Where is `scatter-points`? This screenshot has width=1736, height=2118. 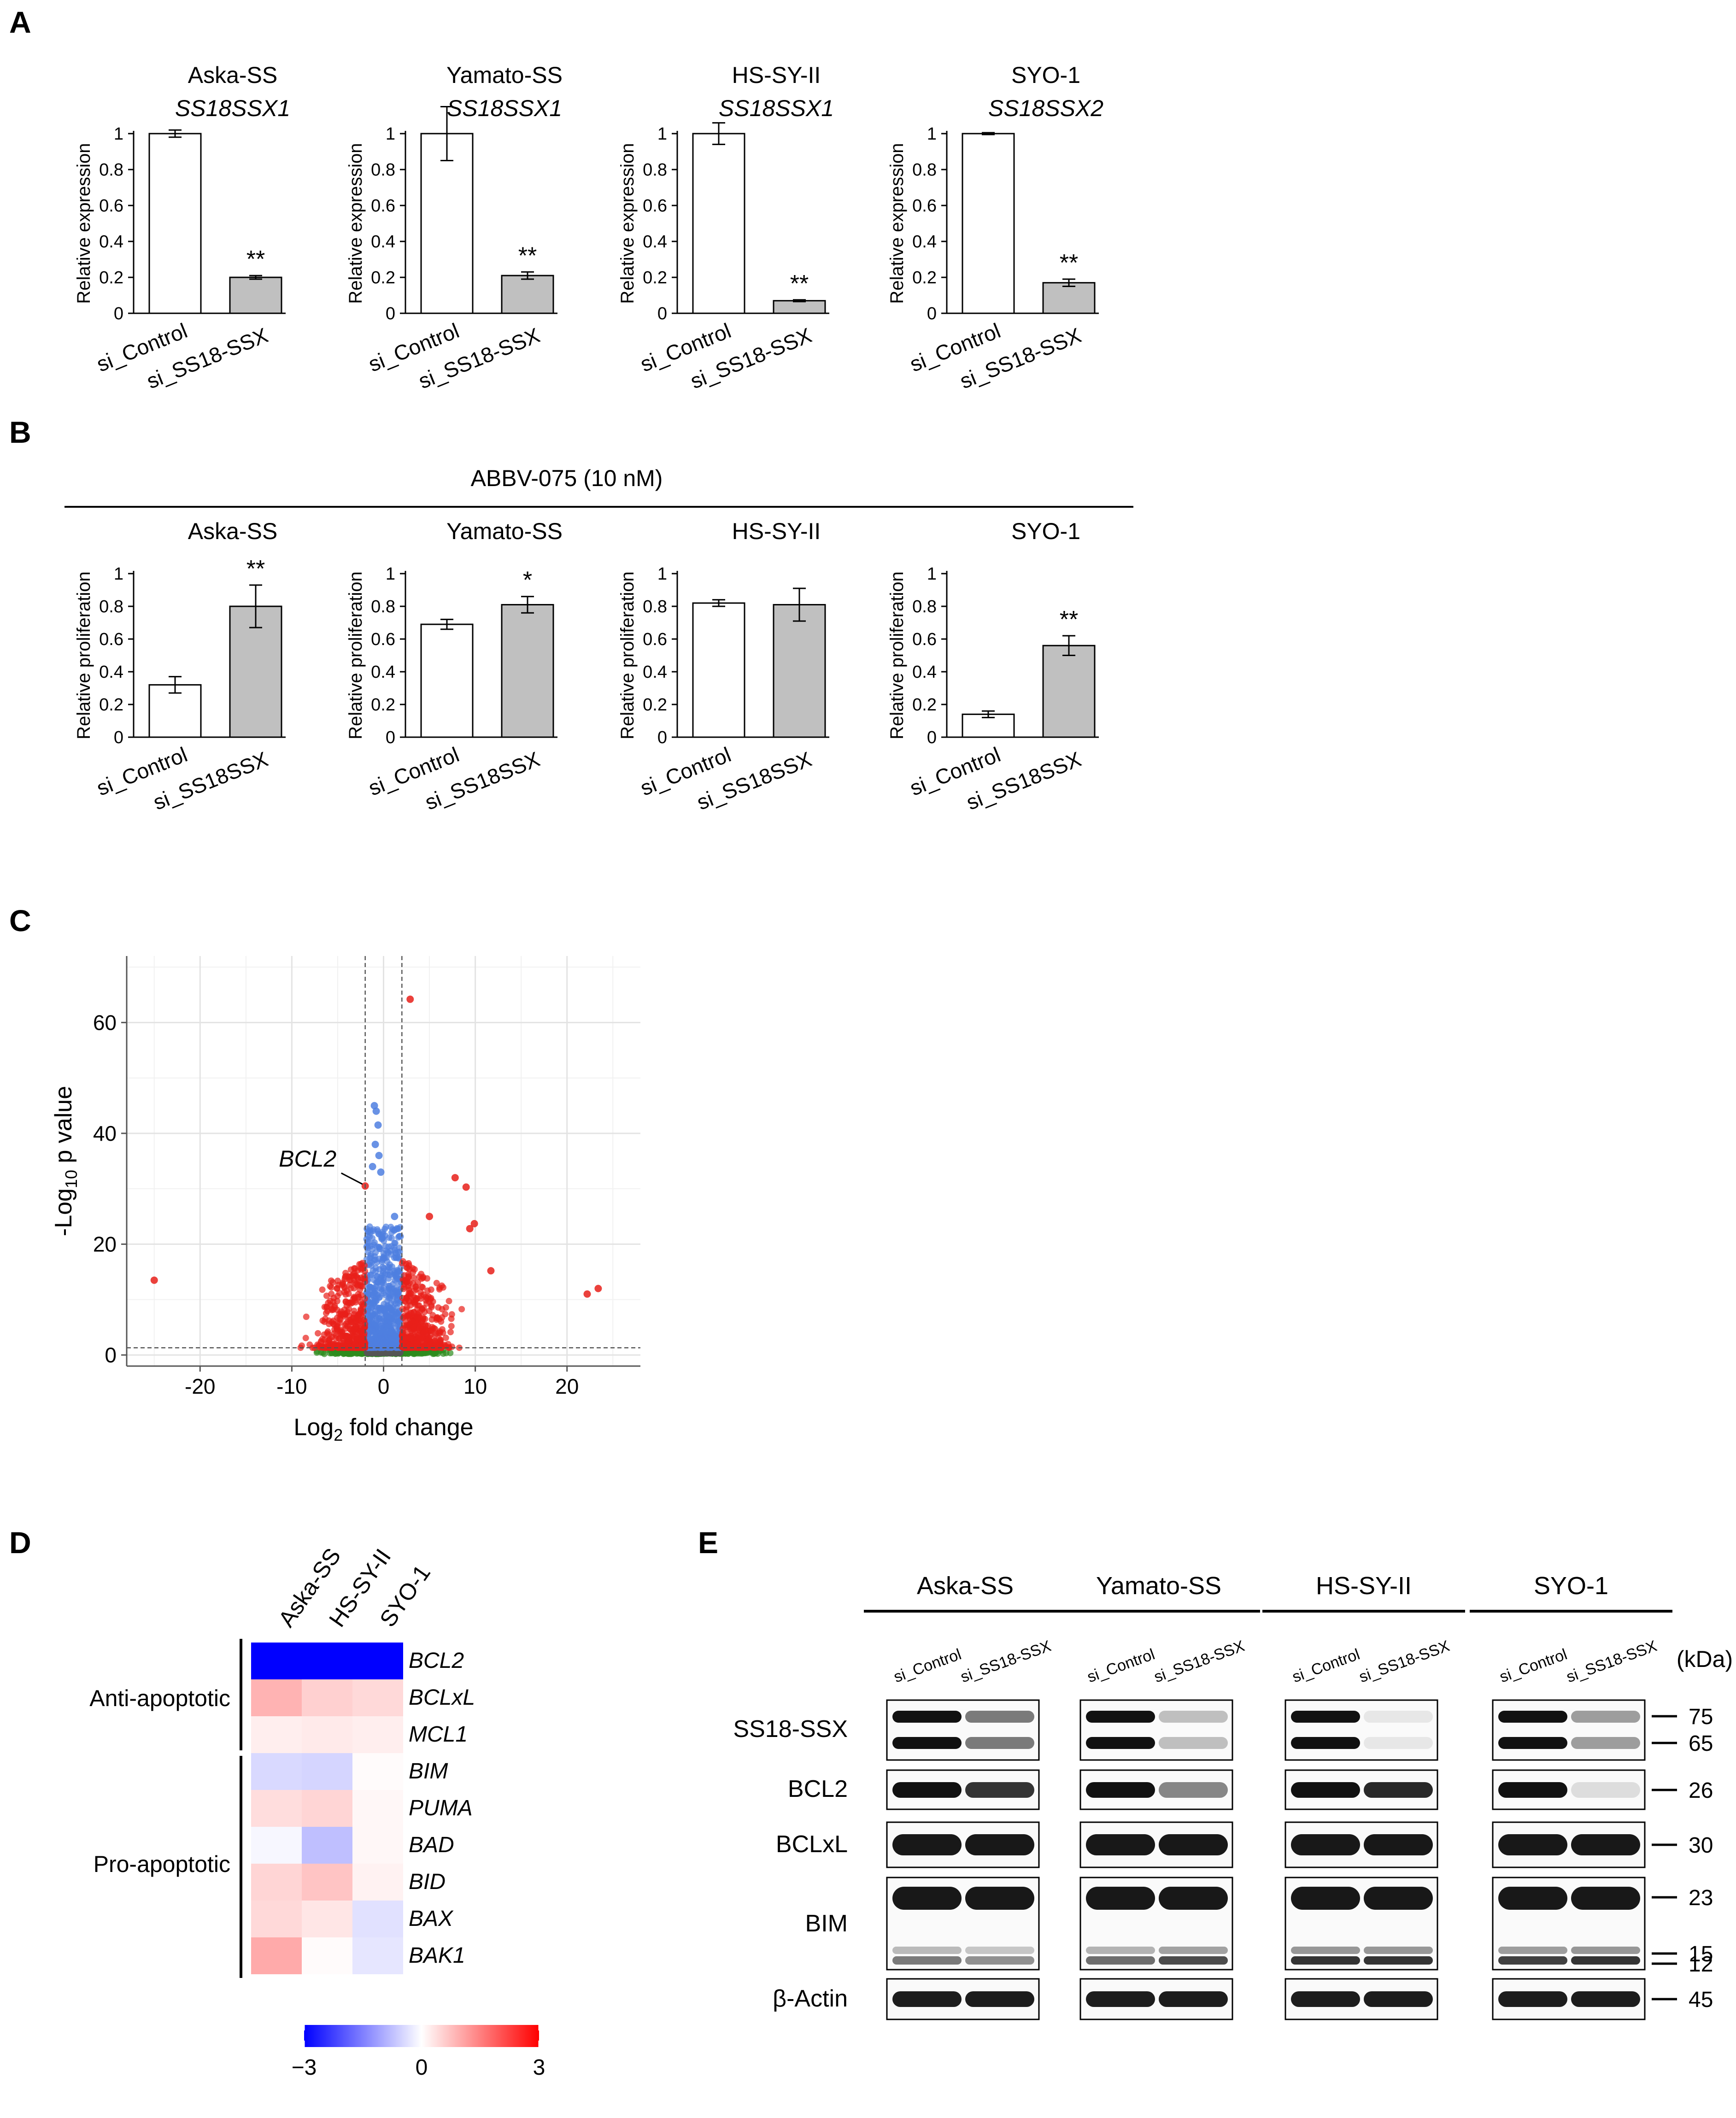 scatter-points is located at coordinates (376, 1176).